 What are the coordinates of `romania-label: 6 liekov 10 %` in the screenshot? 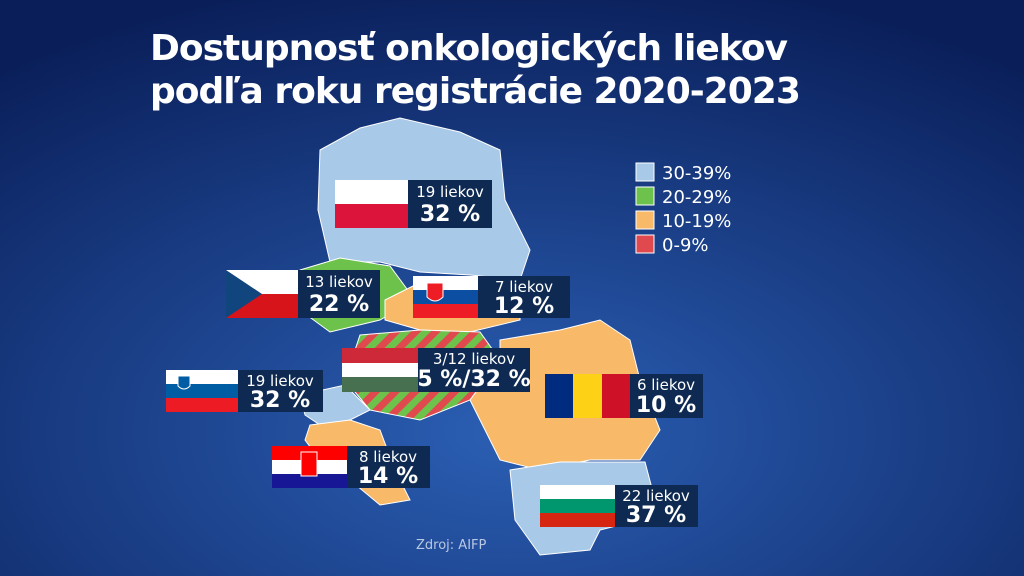 It's located at (624, 396).